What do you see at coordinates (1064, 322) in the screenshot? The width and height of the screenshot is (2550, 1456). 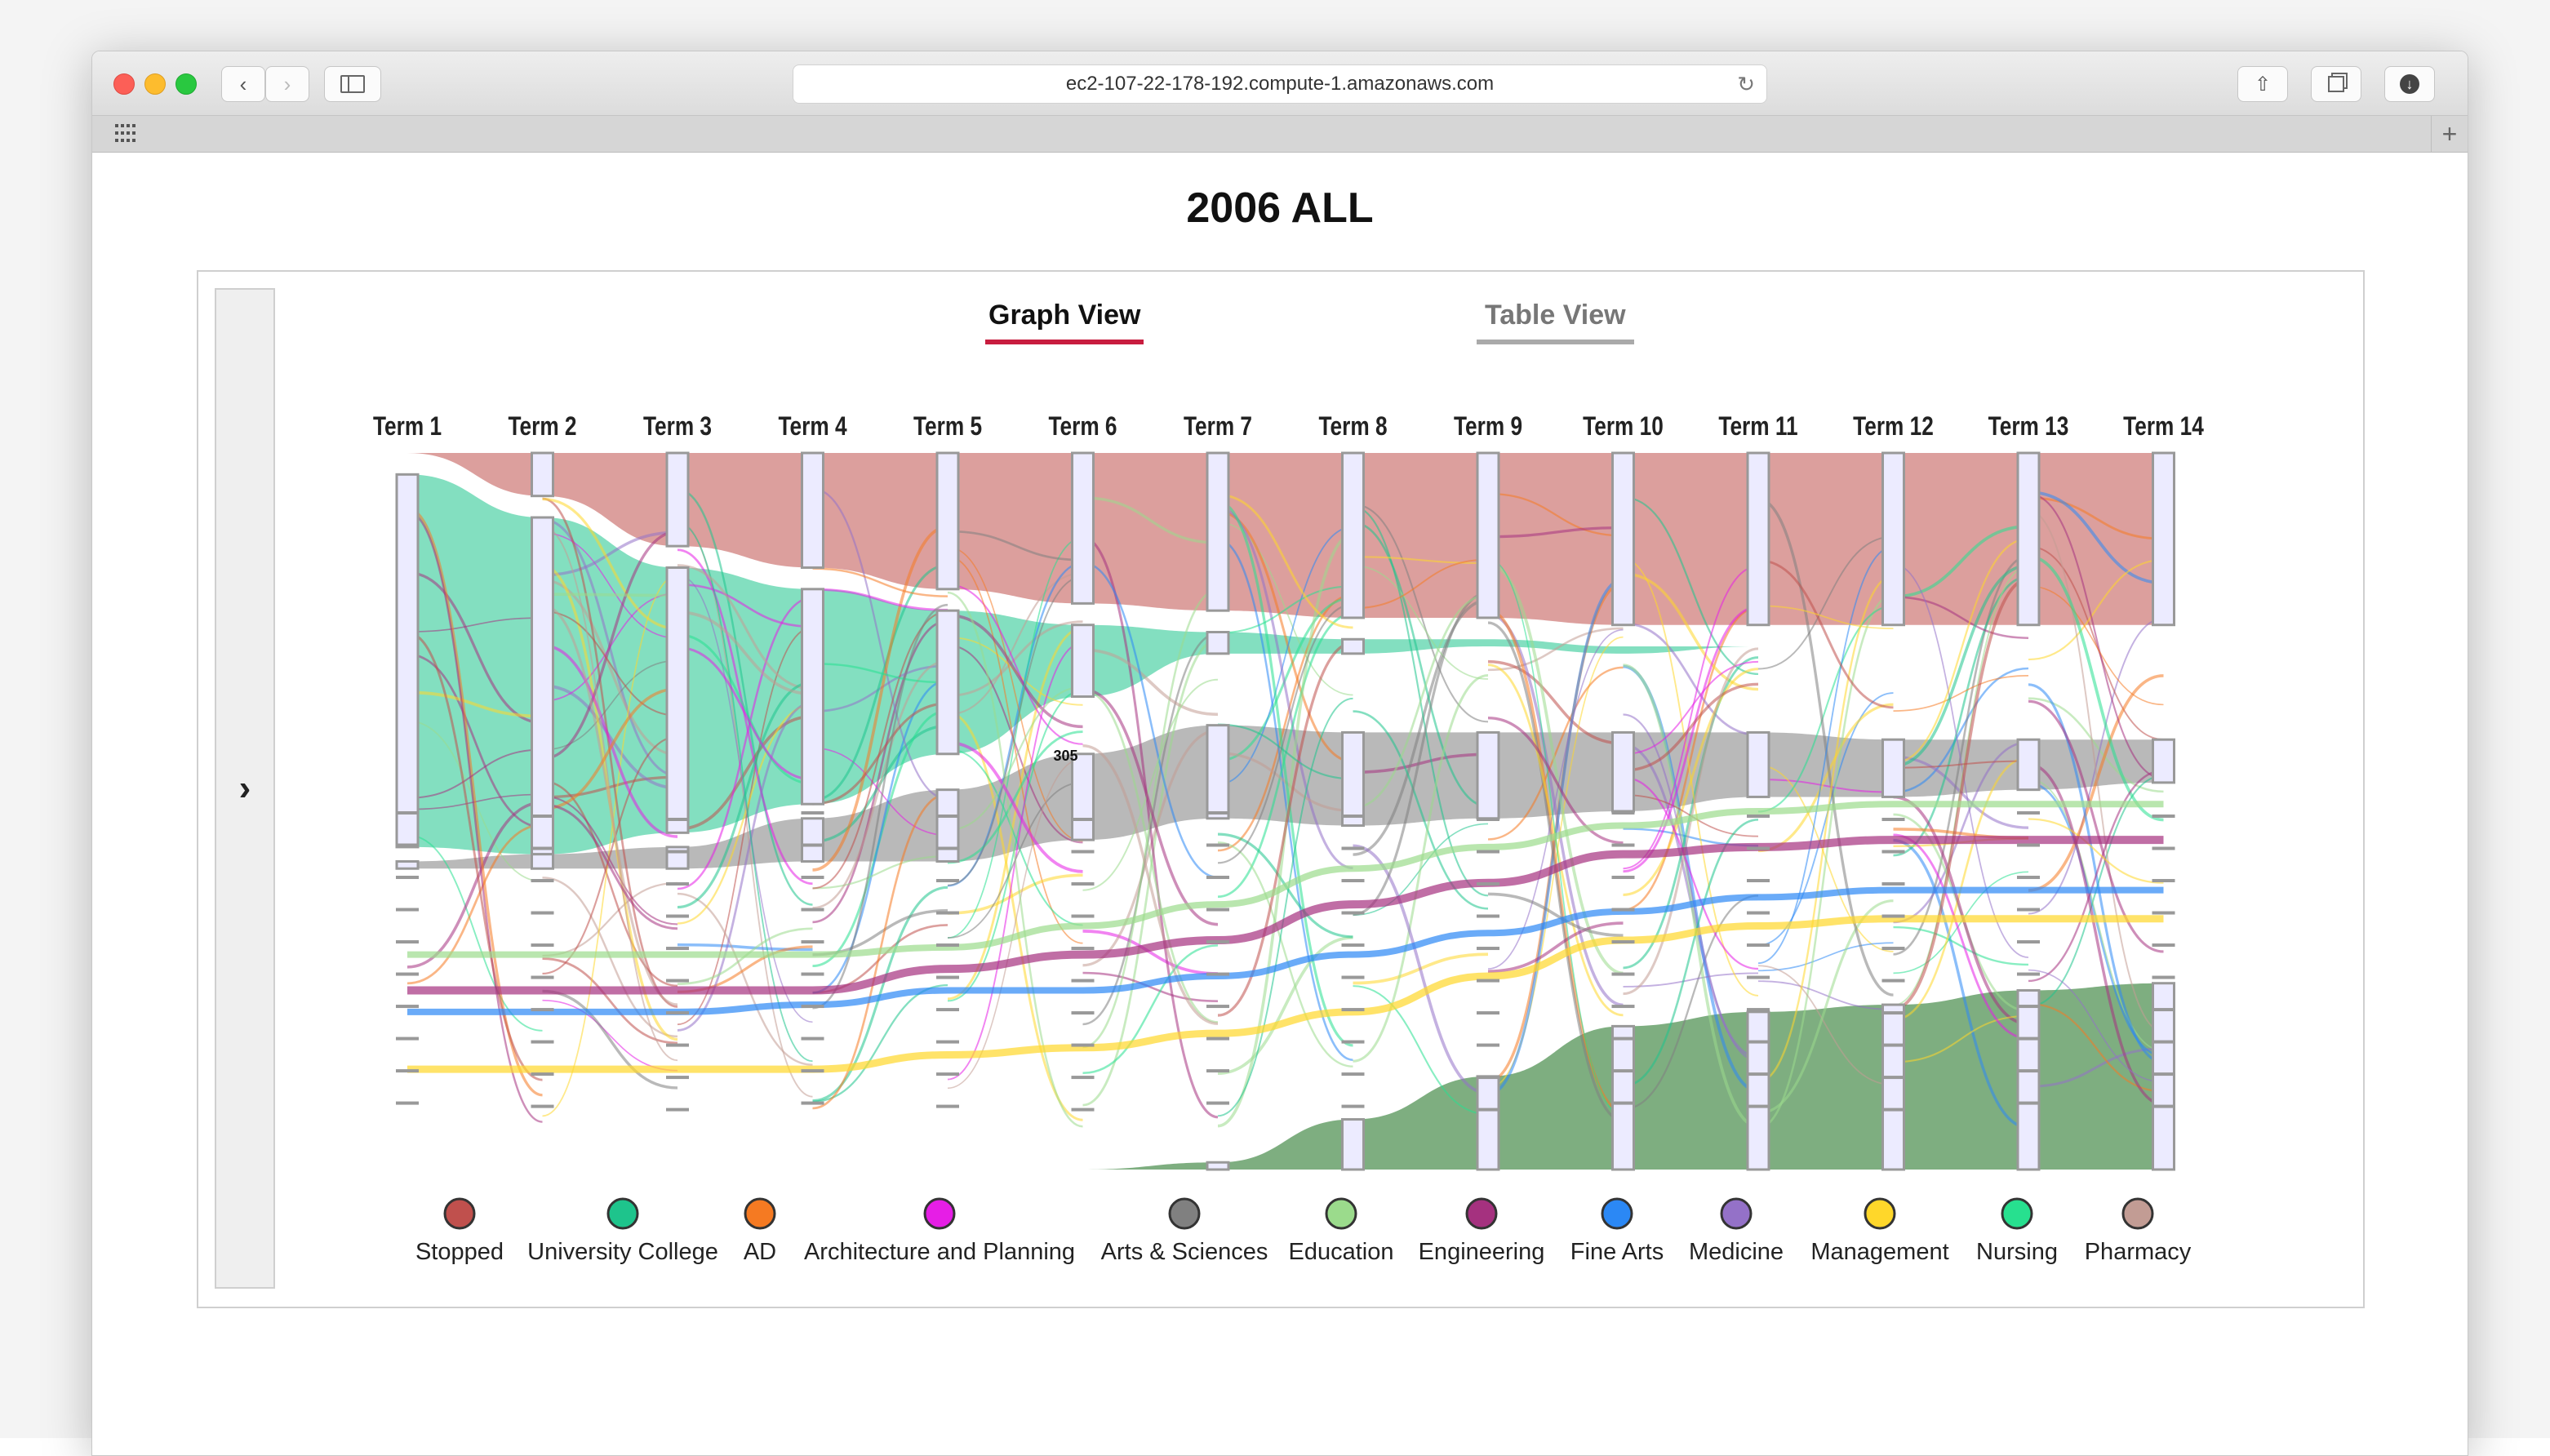 I see `tab-graph-view: Graph View` at bounding box center [1064, 322].